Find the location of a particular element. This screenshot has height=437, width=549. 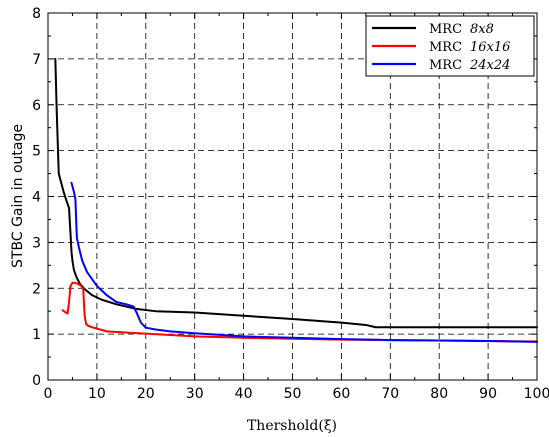

y-tick-label: 5 is located at coordinates (36, 152).